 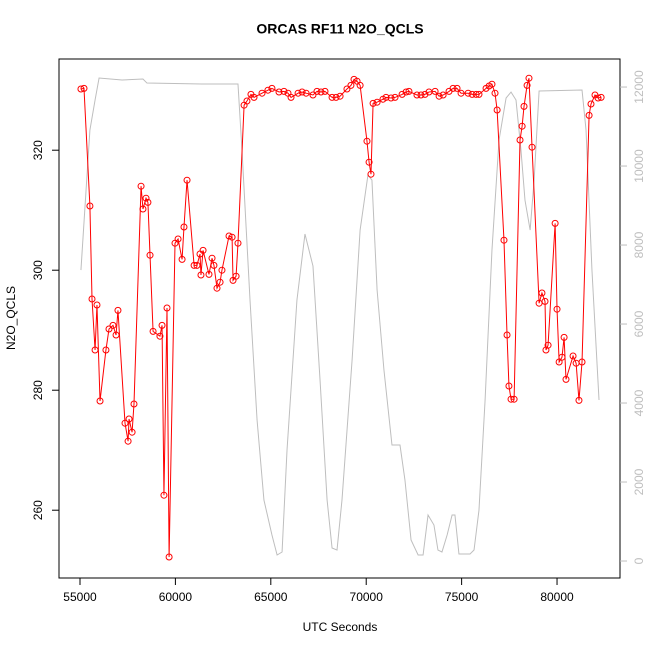 What do you see at coordinates (639, 481) in the screenshot?
I see `y2-tick-label: 2000` at bounding box center [639, 481].